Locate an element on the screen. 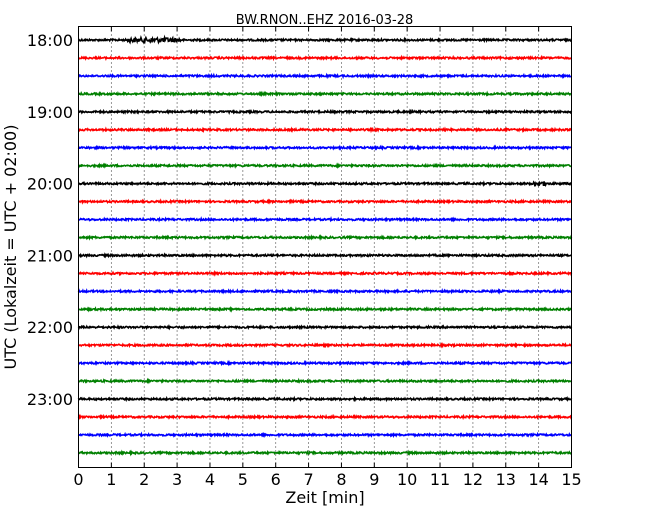 The height and width of the screenshot is (520, 650). y-tick-label: 22:00 is located at coordinates (50, 327).